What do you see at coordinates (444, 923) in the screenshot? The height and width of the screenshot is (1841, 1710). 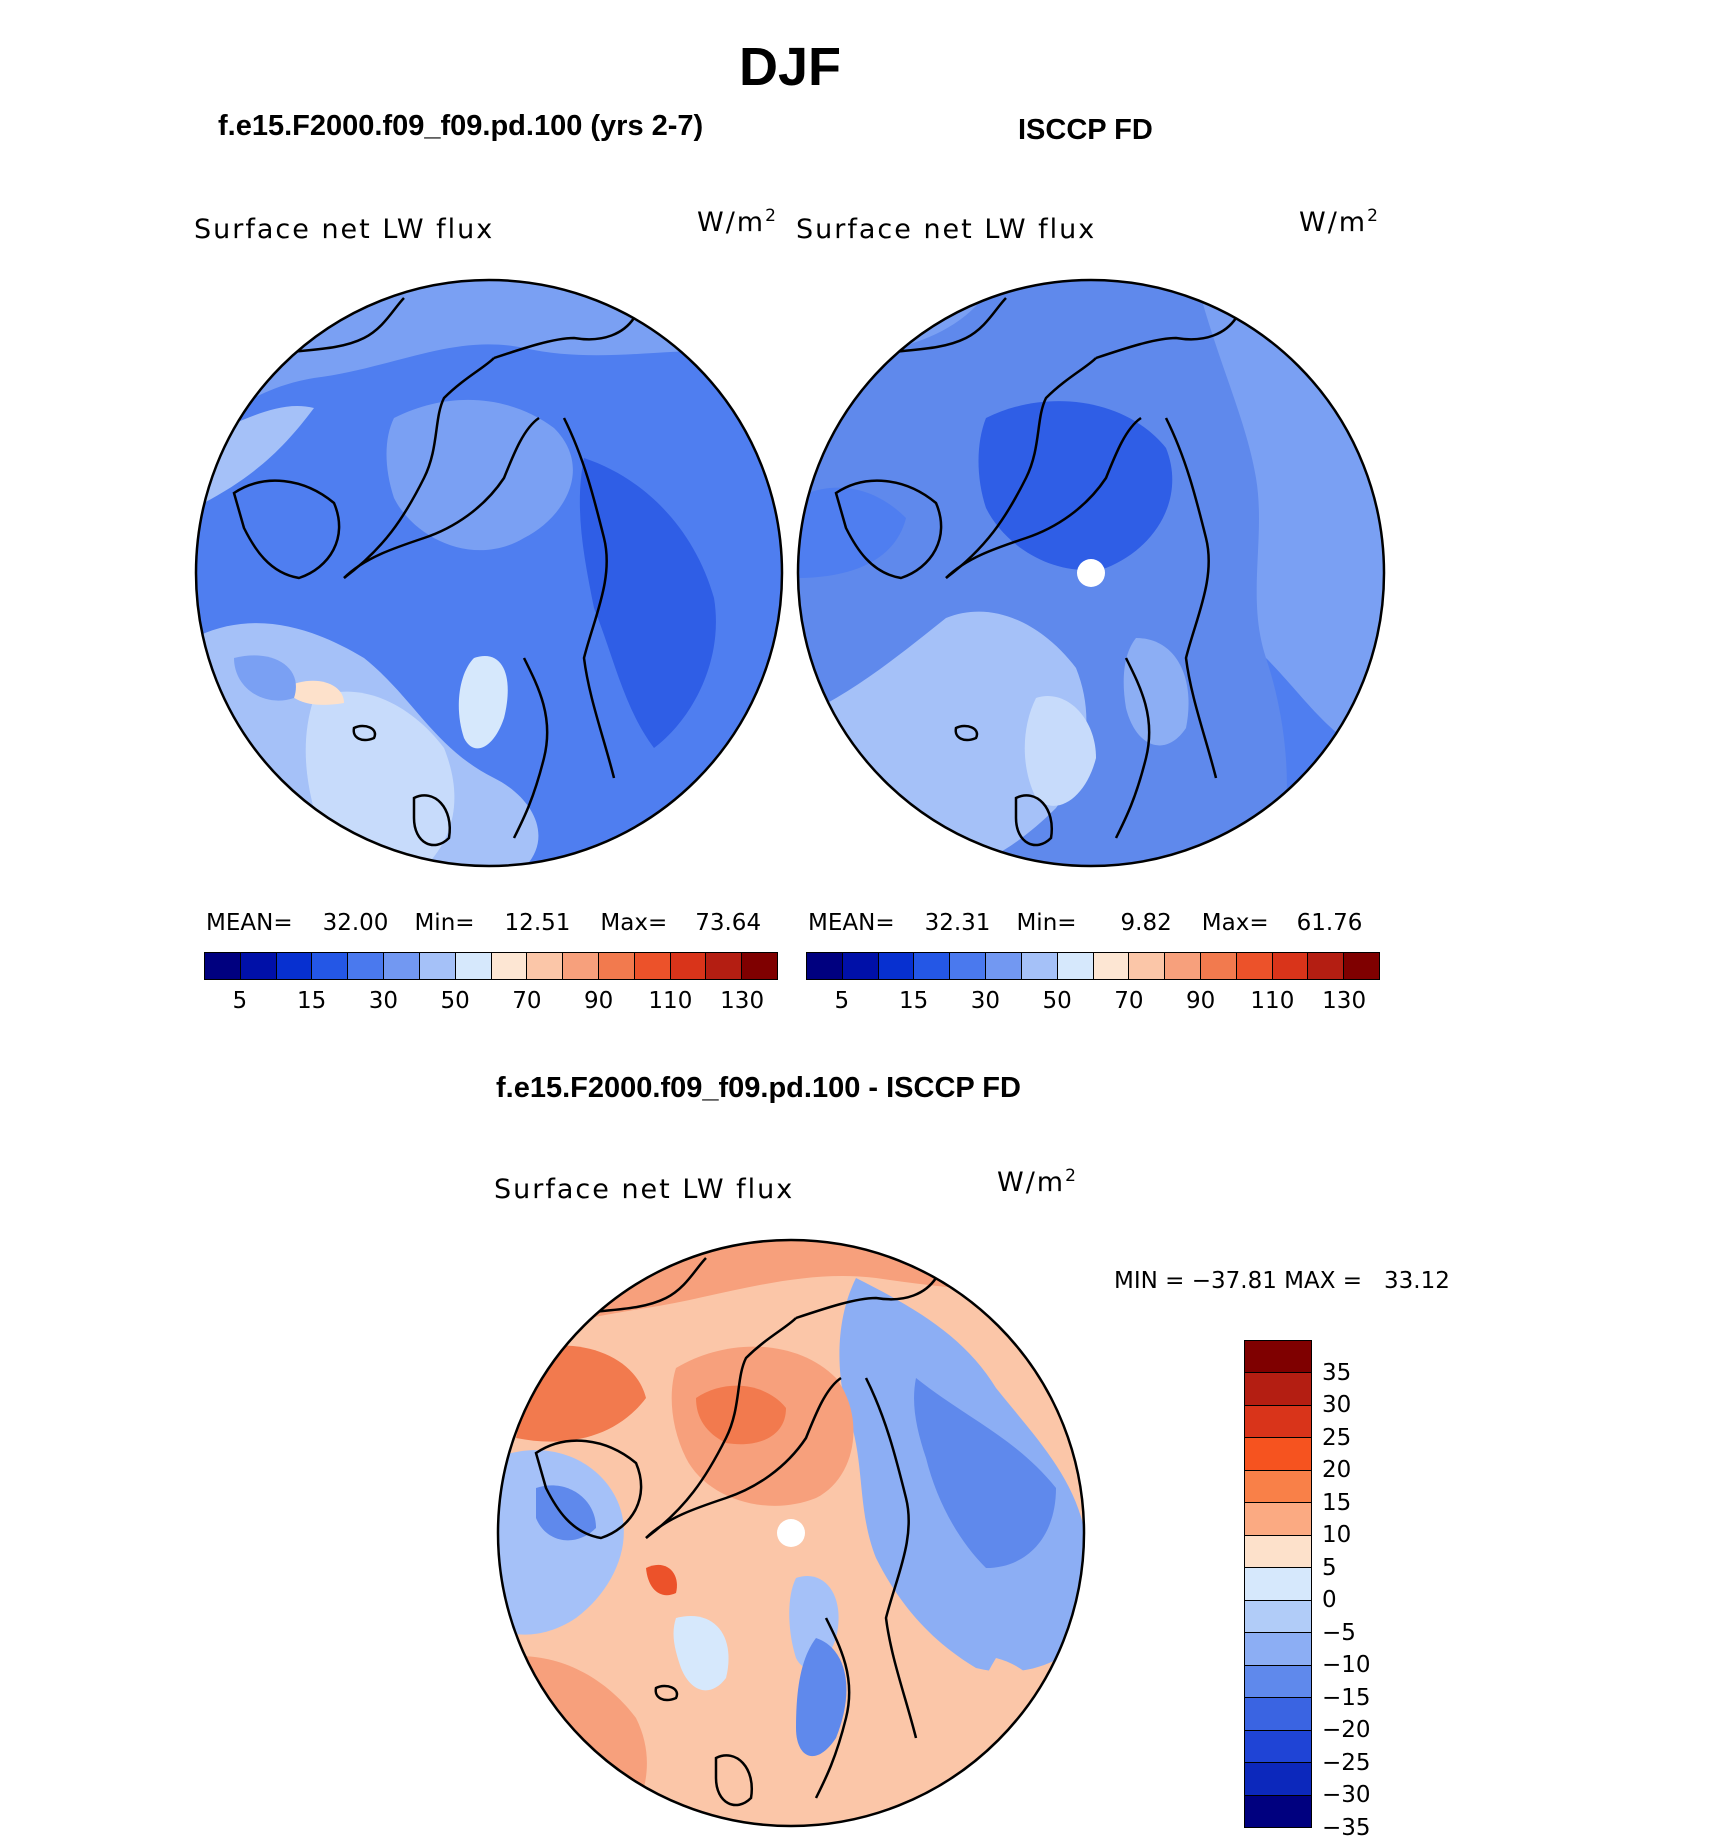 I see `panel1-min-label: Min=` at bounding box center [444, 923].